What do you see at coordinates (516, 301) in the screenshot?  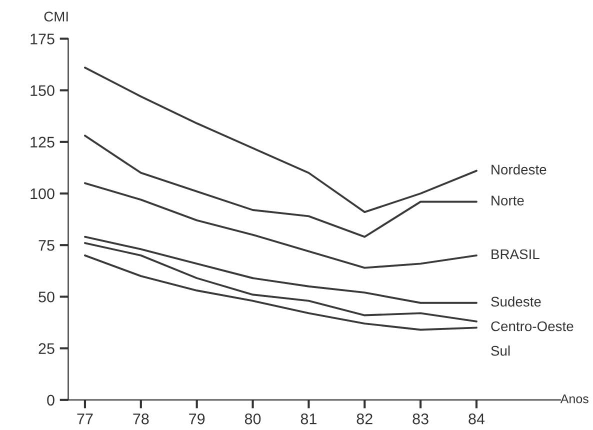 I see `series-label: Sudeste` at bounding box center [516, 301].